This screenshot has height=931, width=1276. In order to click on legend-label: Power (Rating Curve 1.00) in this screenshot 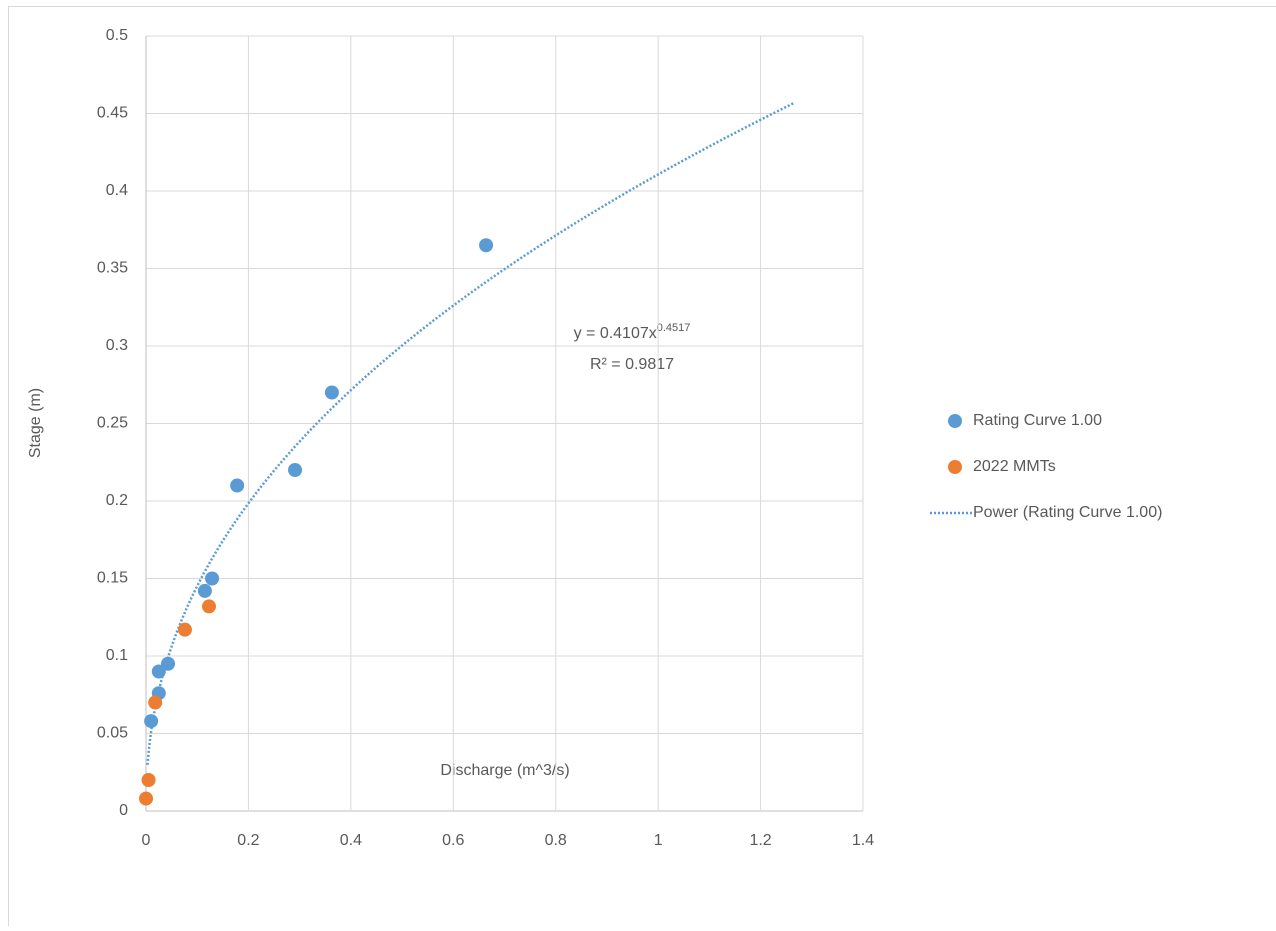, I will do `click(1067, 512)`.